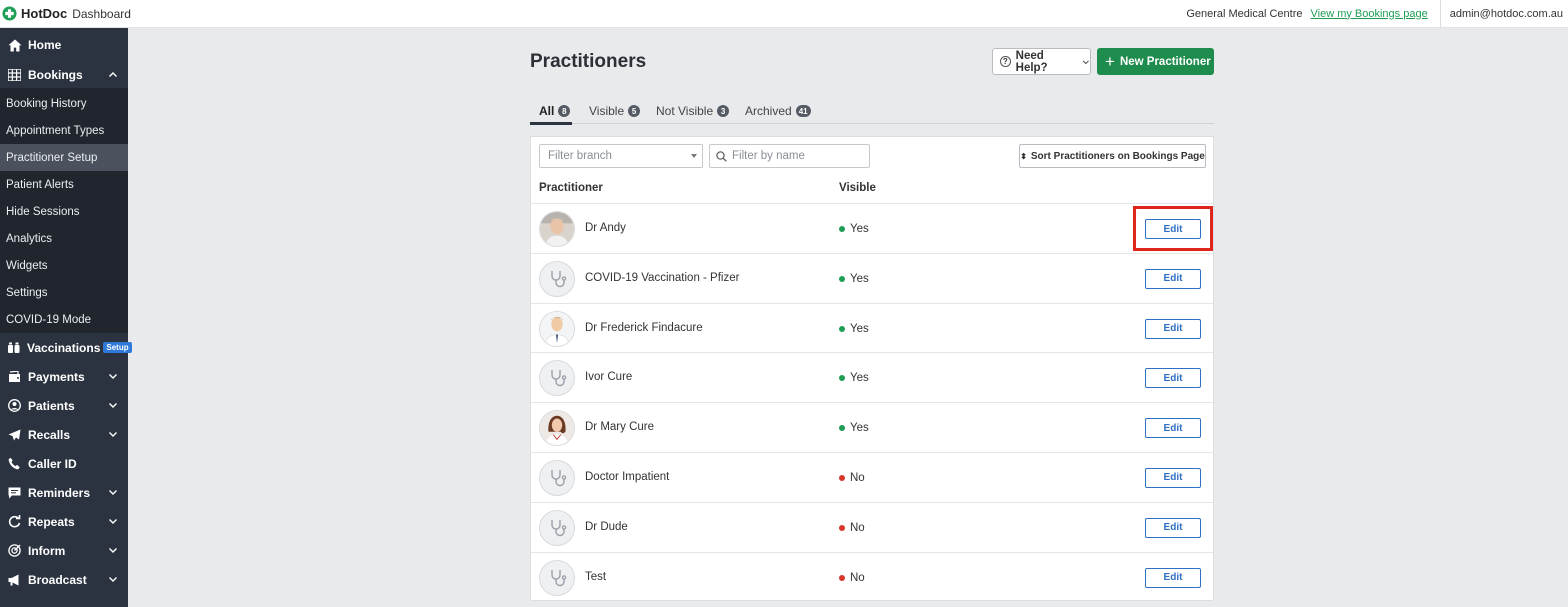  Describe the element at coordinates (662, 277) in the screenshot. I see `practitioner-name: COVID-19 Vaccination - Pfizer` at that location.